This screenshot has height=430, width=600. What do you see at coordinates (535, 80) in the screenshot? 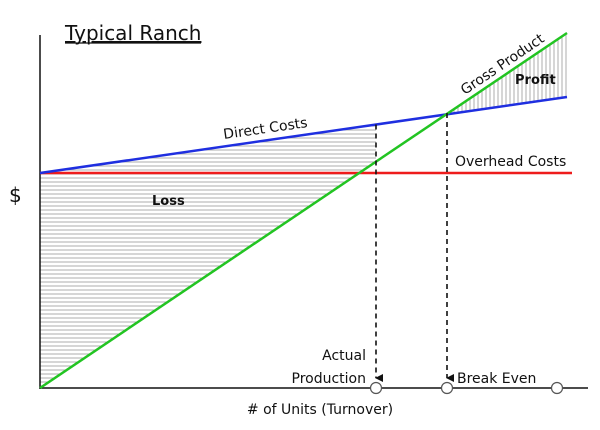
I see `profit-label: Profit` at bounding box center [535, 80].